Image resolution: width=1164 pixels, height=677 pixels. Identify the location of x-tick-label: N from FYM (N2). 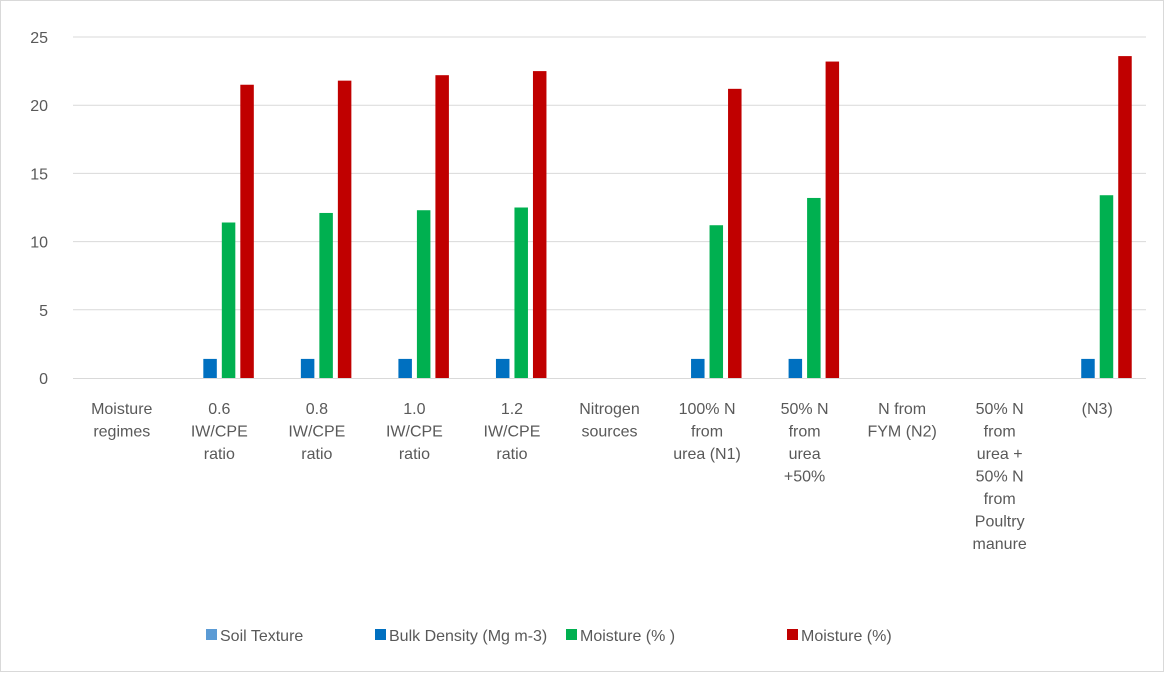
(901, 421).